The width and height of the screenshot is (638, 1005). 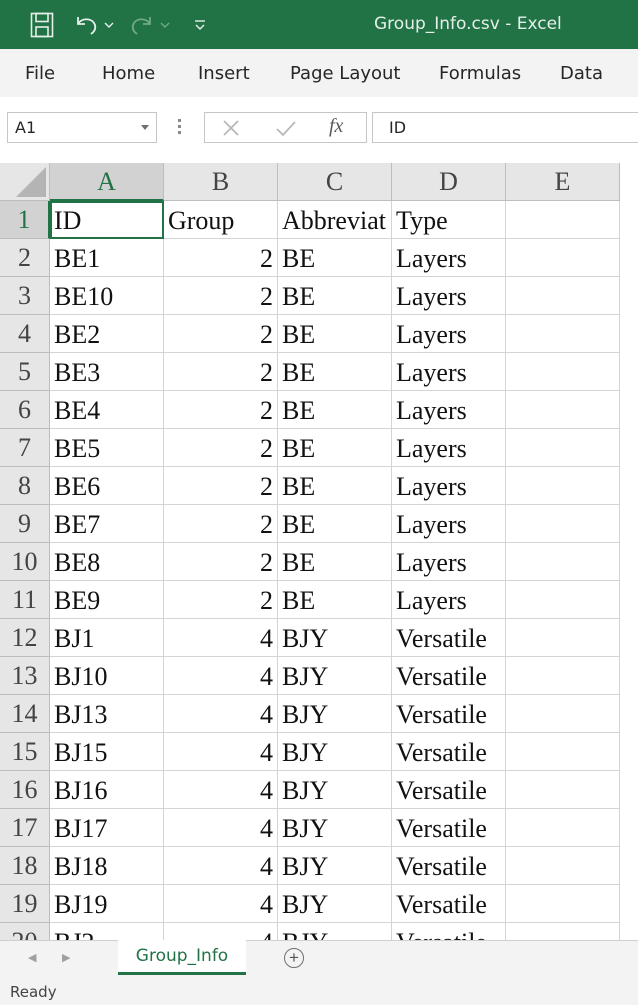 What do you see at coordinates (25, 524) in the screenshot?
I see `row-header-9: 9` at bounding box center [25, 524].